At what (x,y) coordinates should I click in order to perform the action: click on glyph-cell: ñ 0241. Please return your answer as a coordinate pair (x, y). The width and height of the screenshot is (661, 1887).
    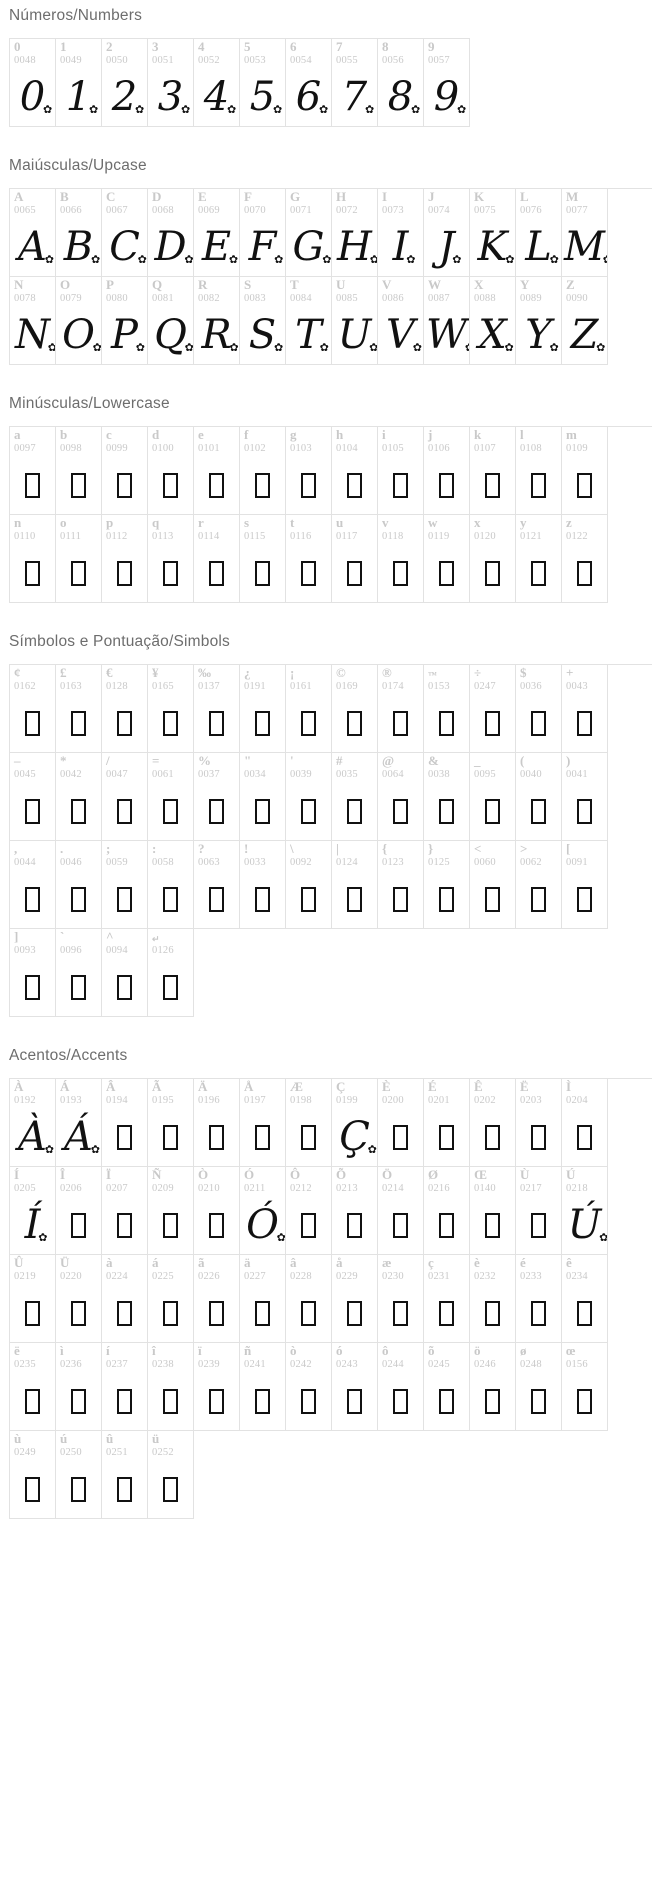
    Looking at the image, I should click on (263, 1387).